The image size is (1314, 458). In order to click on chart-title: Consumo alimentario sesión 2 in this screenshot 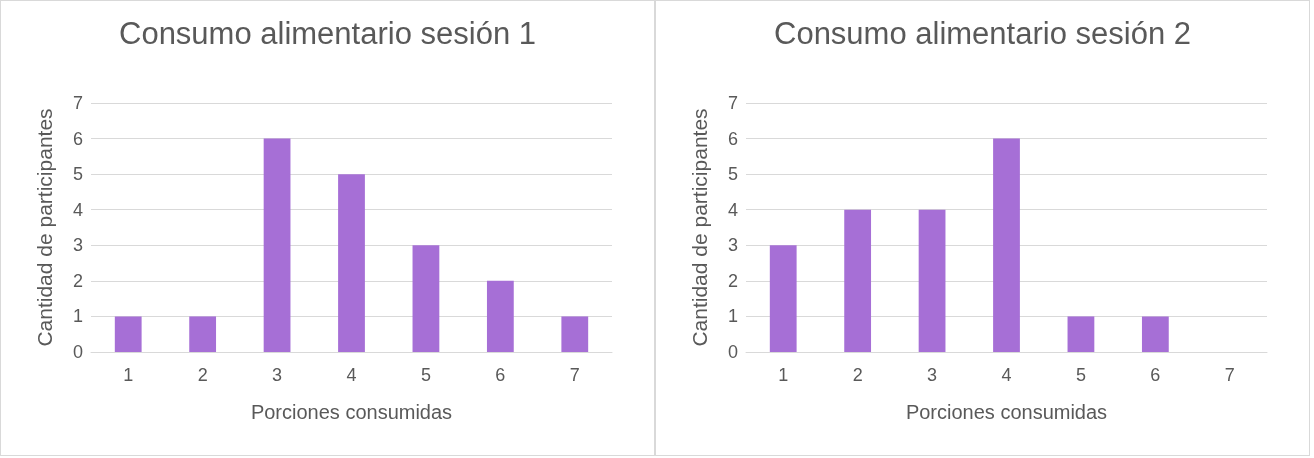, I will do `click(982, 33)`.